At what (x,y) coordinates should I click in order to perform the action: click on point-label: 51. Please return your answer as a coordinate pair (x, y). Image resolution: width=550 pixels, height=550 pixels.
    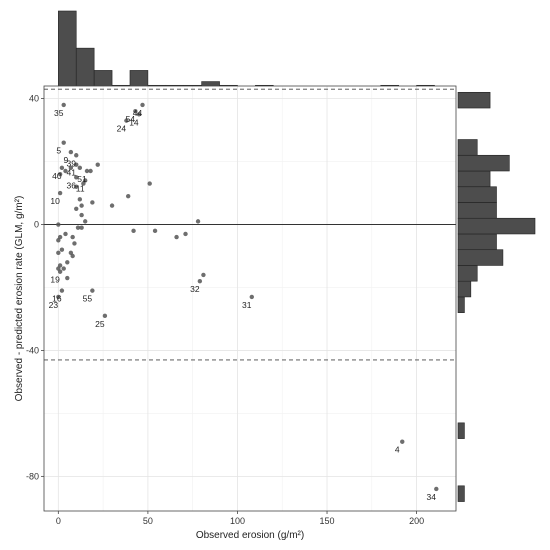
    Looking at the image, I should click on (82, 179).